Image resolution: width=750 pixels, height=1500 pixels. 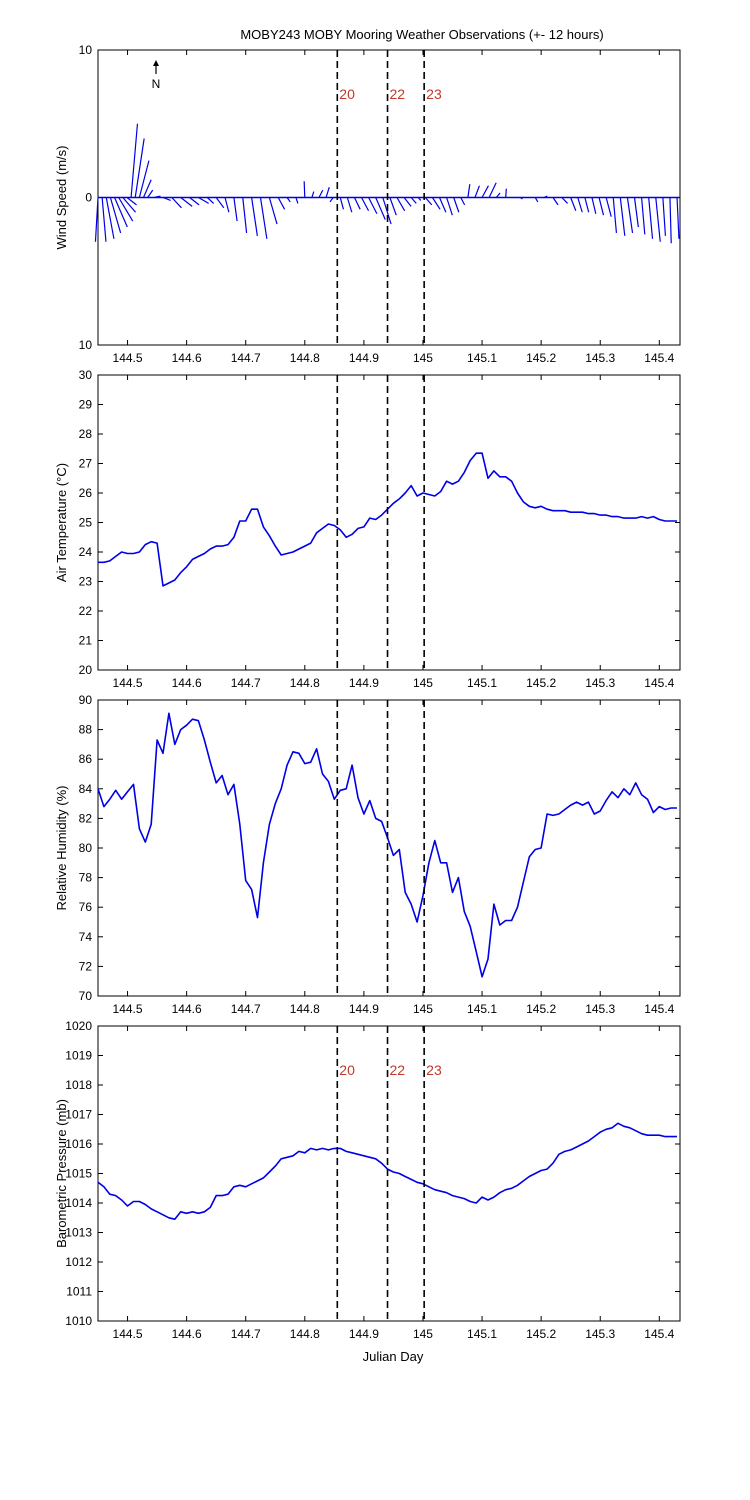 What do you see at coordinates (61, 848) in the screenshot?
I see `y-axis-label: Relative Humidity (%)` at bounding box center [61, 848].